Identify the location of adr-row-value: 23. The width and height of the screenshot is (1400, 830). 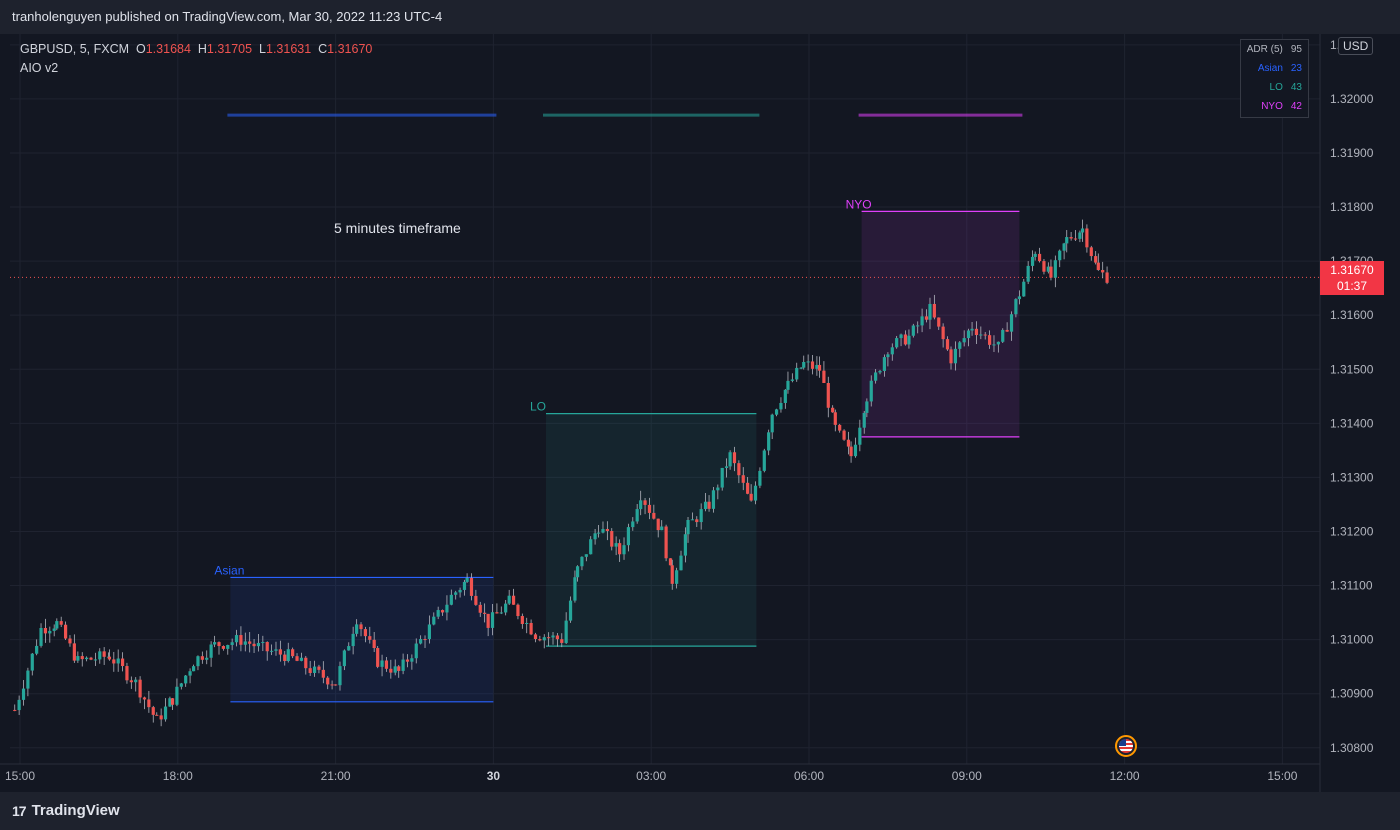
(1296, 68).